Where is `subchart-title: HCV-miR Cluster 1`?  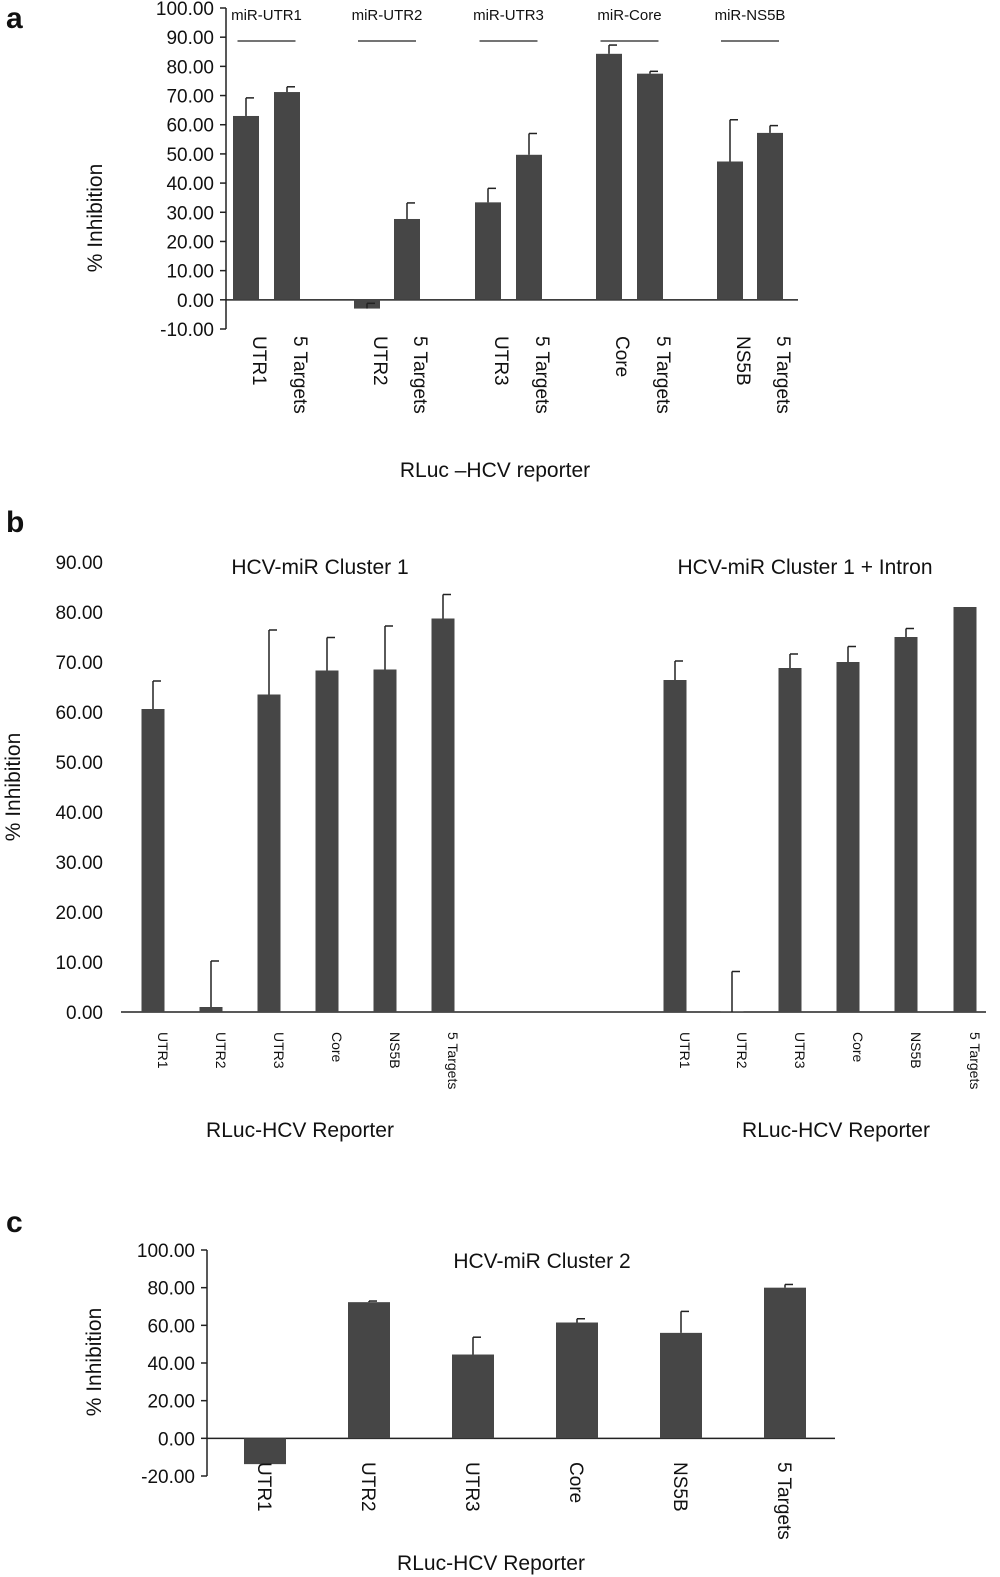
subchart-title: HCV-miR Cluster 1 is located at coordinates (319, 567).